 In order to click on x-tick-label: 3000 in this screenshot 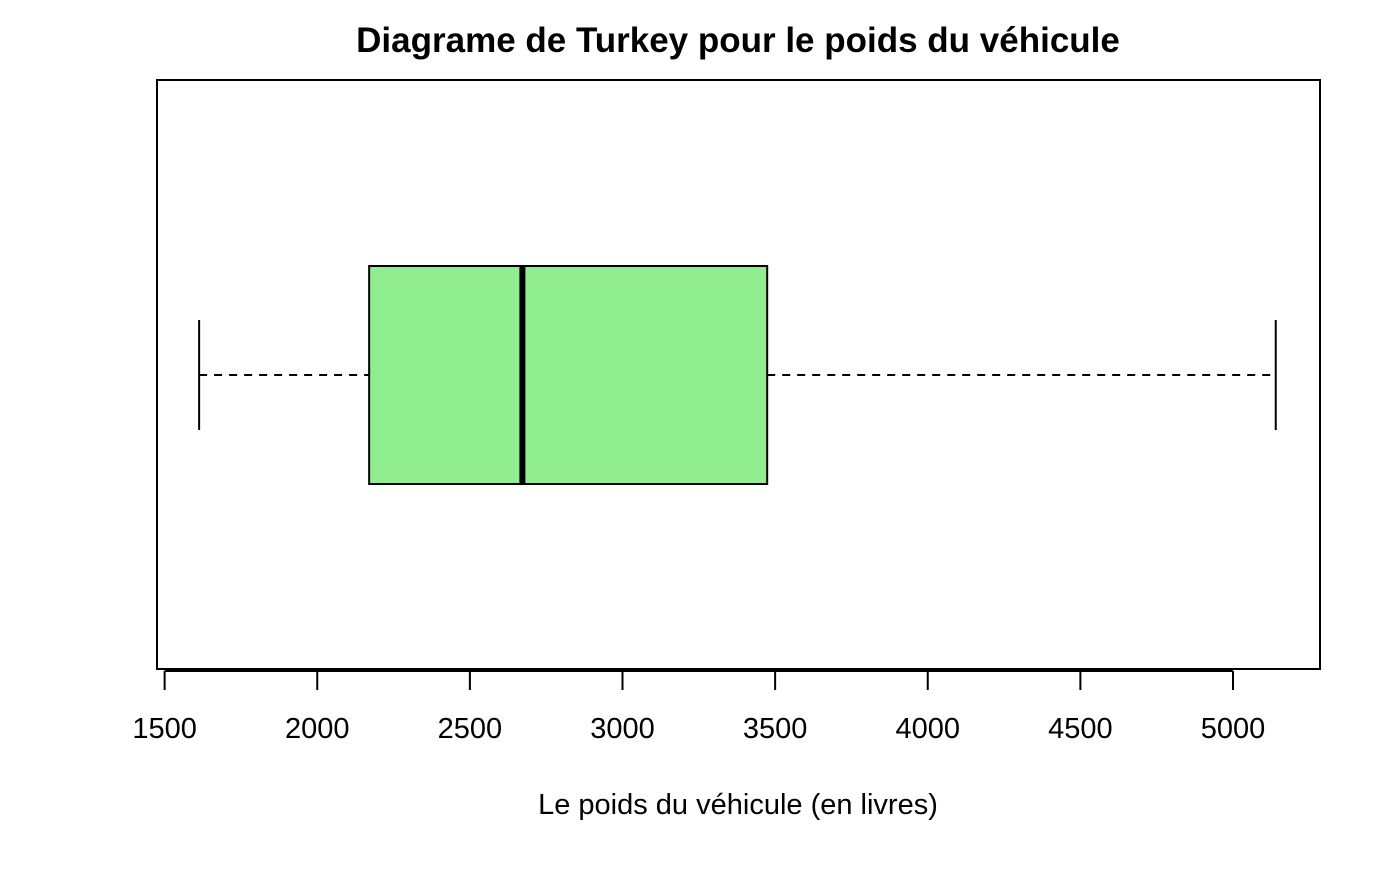, I will do `click(622, 729)`.